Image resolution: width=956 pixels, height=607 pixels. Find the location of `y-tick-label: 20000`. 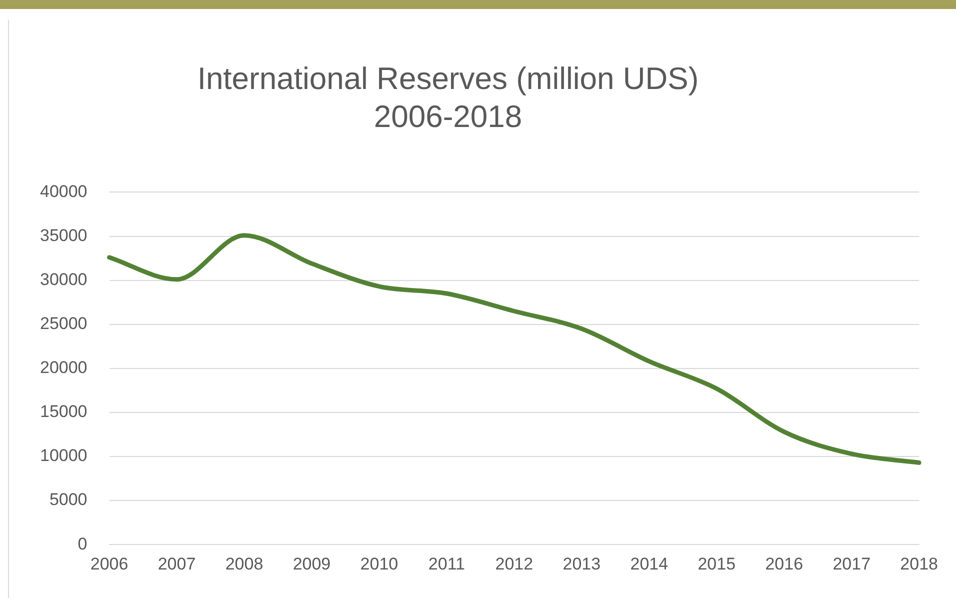

y-tick-label: 20000 is located at coordinates (64, 368).